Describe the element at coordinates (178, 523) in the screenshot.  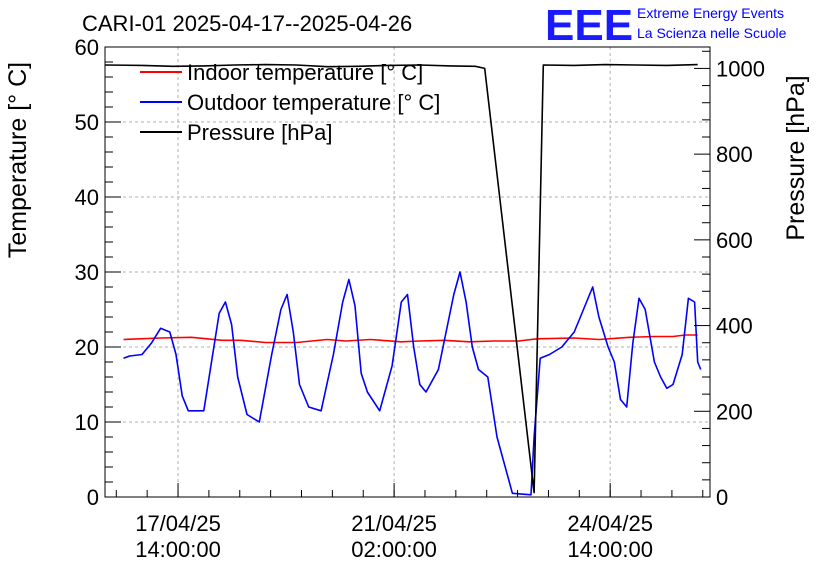
I see `x-tick-label-date: 17/04/25` at that location.